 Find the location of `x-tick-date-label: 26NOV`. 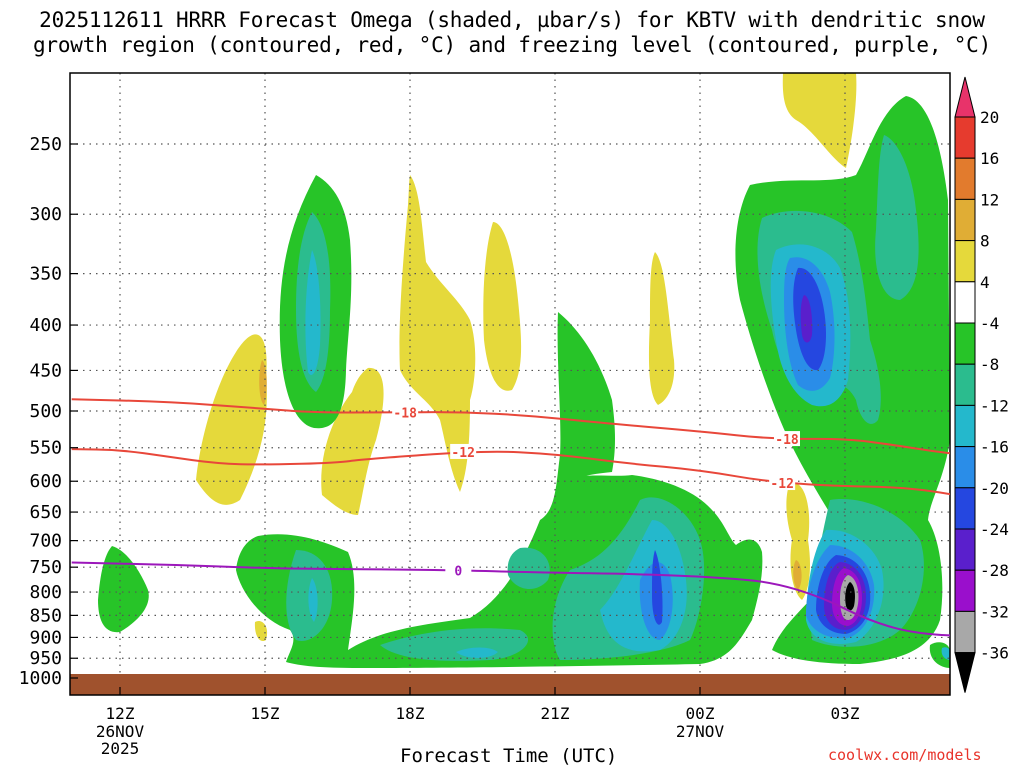

x-tick-date-label: 26NOV is located at coordinates (120, 731).